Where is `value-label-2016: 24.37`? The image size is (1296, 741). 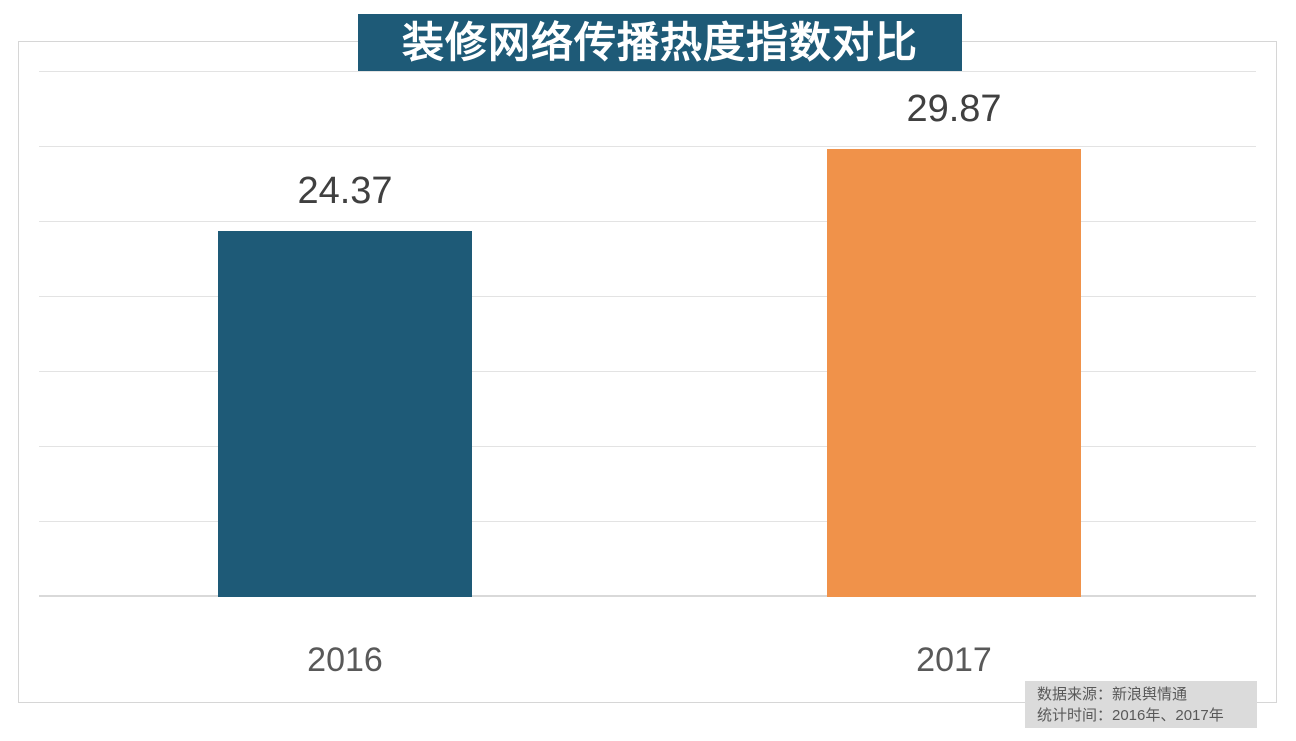 value-label-2016: 24.37 is located at coordinates (345, 191).